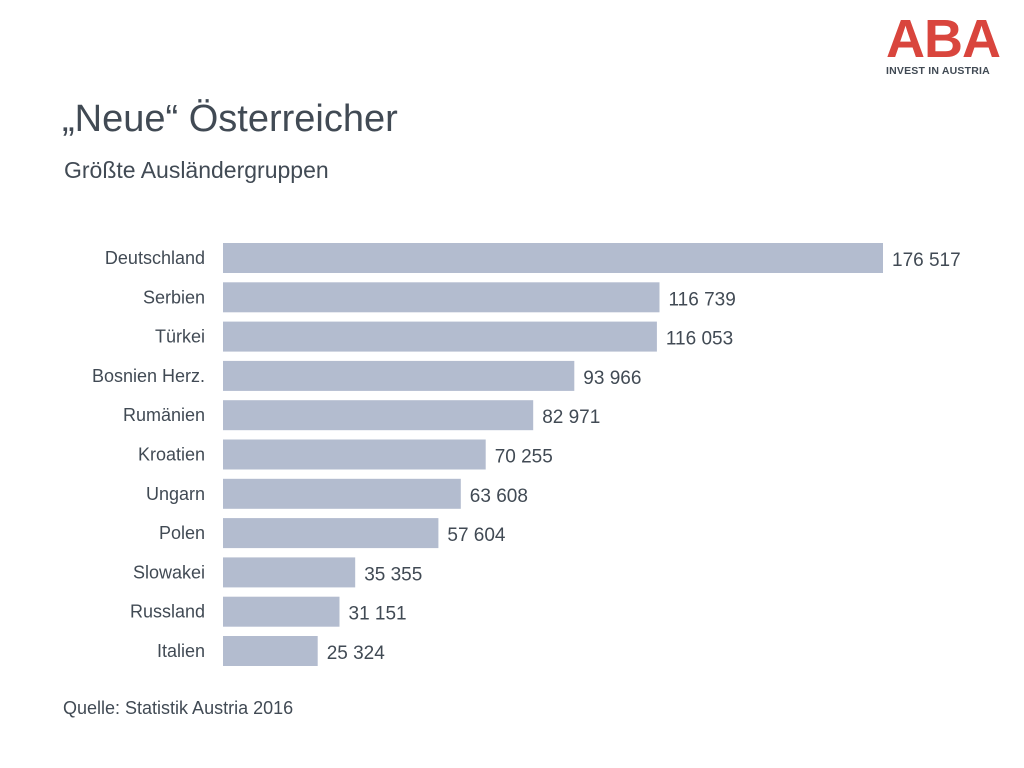 This screenshot has height=768, width=1024. Describe the element at coordinates (356, 653) in the screenshot. I see `value-label: 25 324` at that location.